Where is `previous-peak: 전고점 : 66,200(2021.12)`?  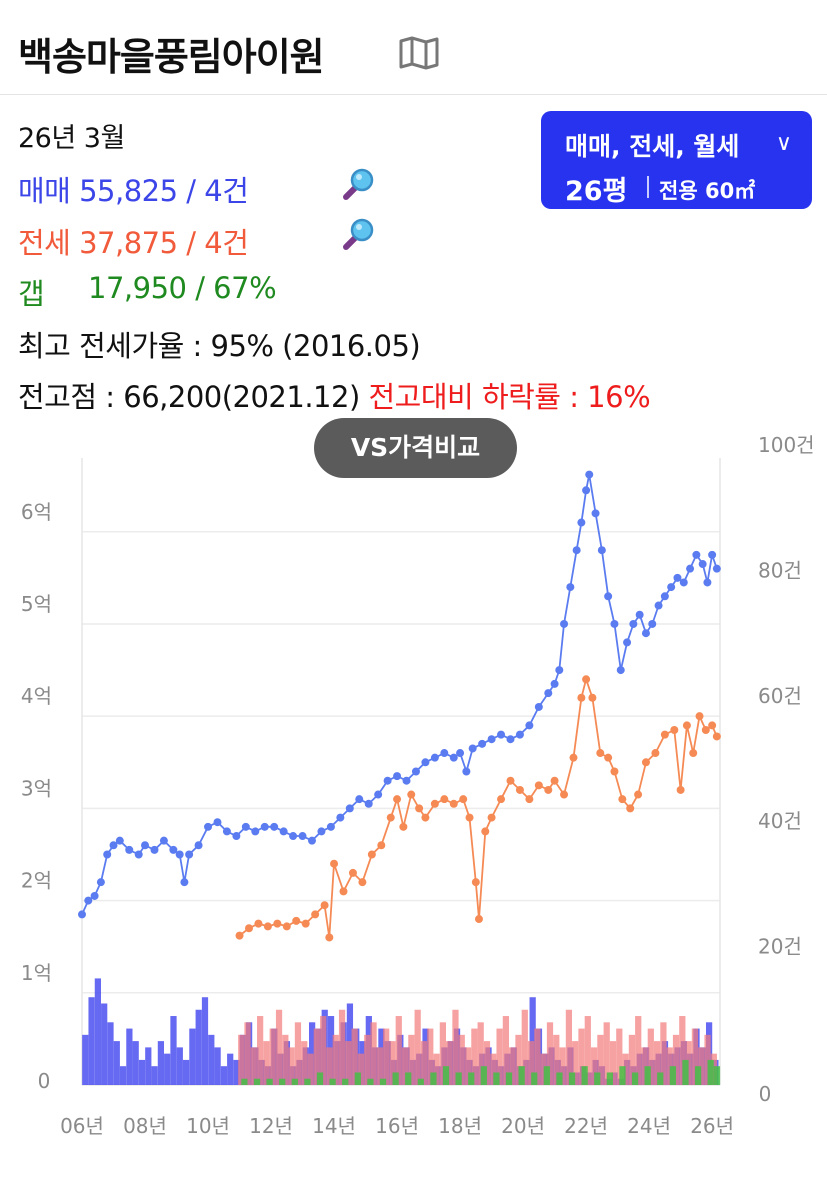
previous-peak: 전고점 : 66,200(2021.12) is located at coordinates (189, 397).